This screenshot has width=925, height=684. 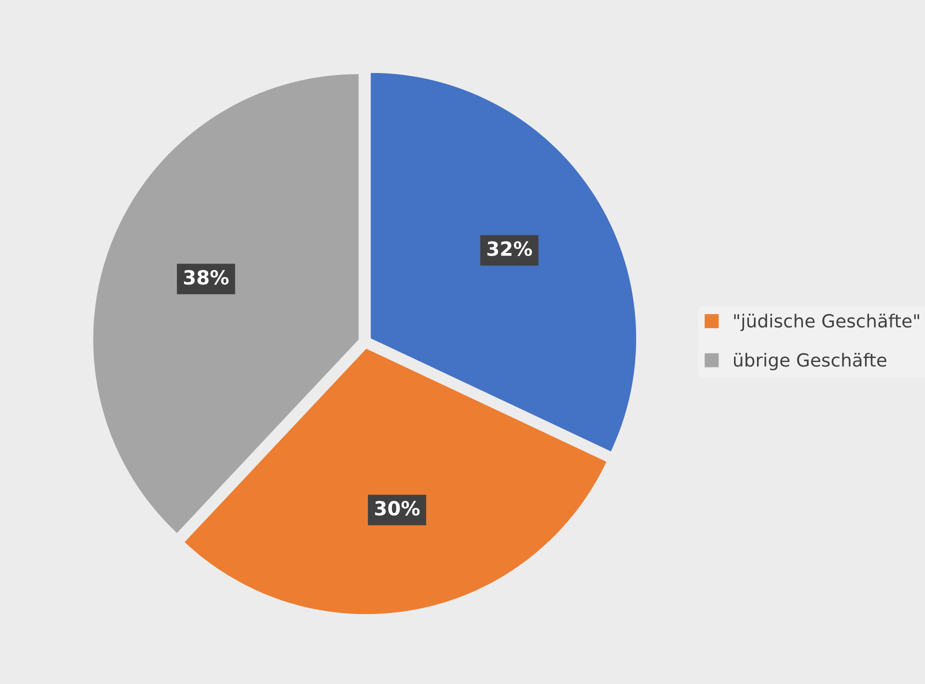 What do you see at coordinates (509, 248) in the screenshot?
I see `data-label: 32%` at bounding box center [509, 248].